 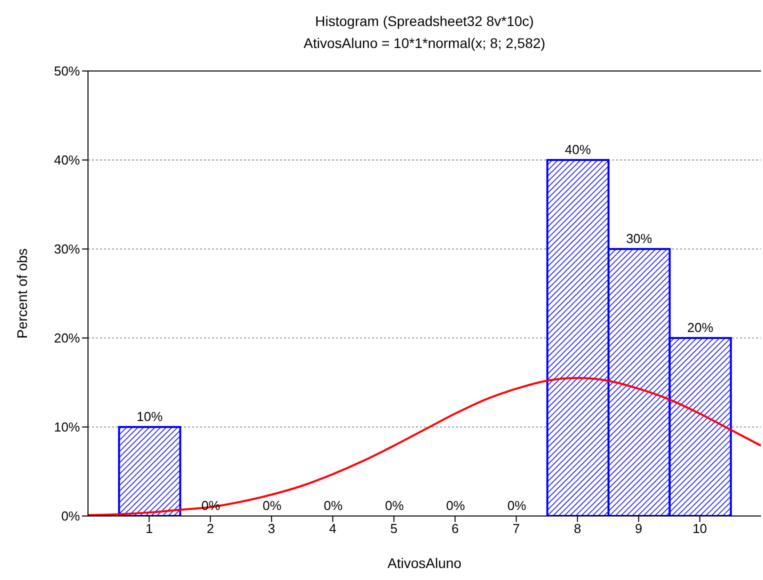 I want to click on y-axis-title: Percent of obs, so click(x=22, y=293).